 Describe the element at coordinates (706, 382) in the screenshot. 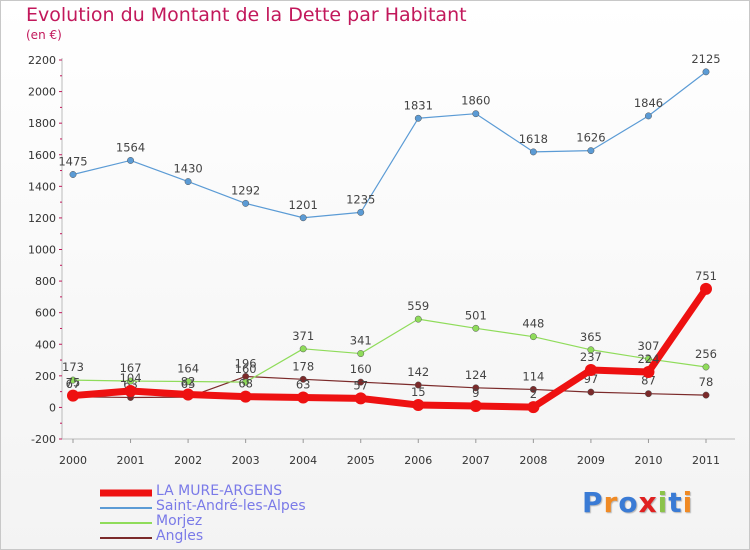

I see `data-label: 78` at that location.